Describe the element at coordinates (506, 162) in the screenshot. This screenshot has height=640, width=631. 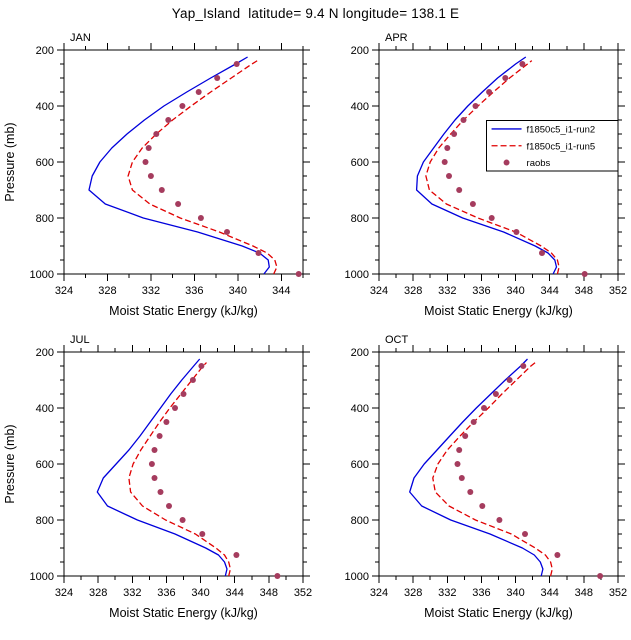
I see `legend-raobs-marker` at that location.